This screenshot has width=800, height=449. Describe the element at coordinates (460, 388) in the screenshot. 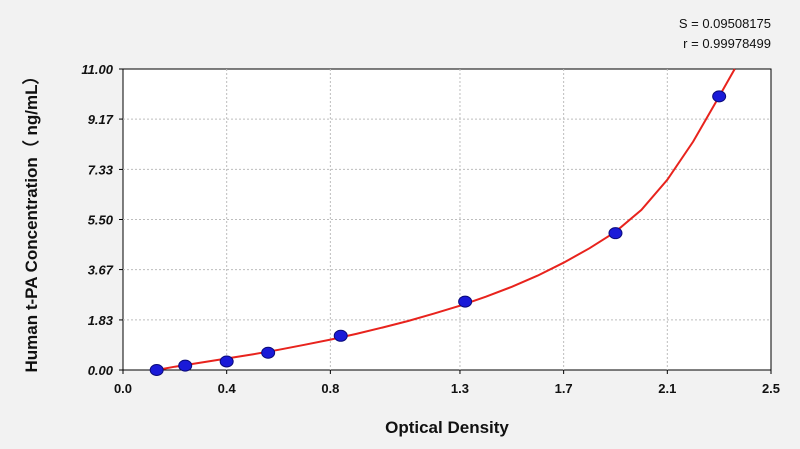

I see `x-tick-label: 1.3` at that location.